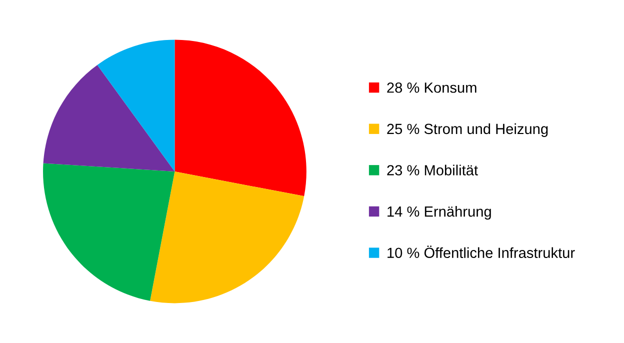 The width and height of the screenshot is (624, 343). What do you see at coordinates (439, 213) in the screenshot?
I see `legend-label: 14 % Ernährung` at bounding box center [439, 213].